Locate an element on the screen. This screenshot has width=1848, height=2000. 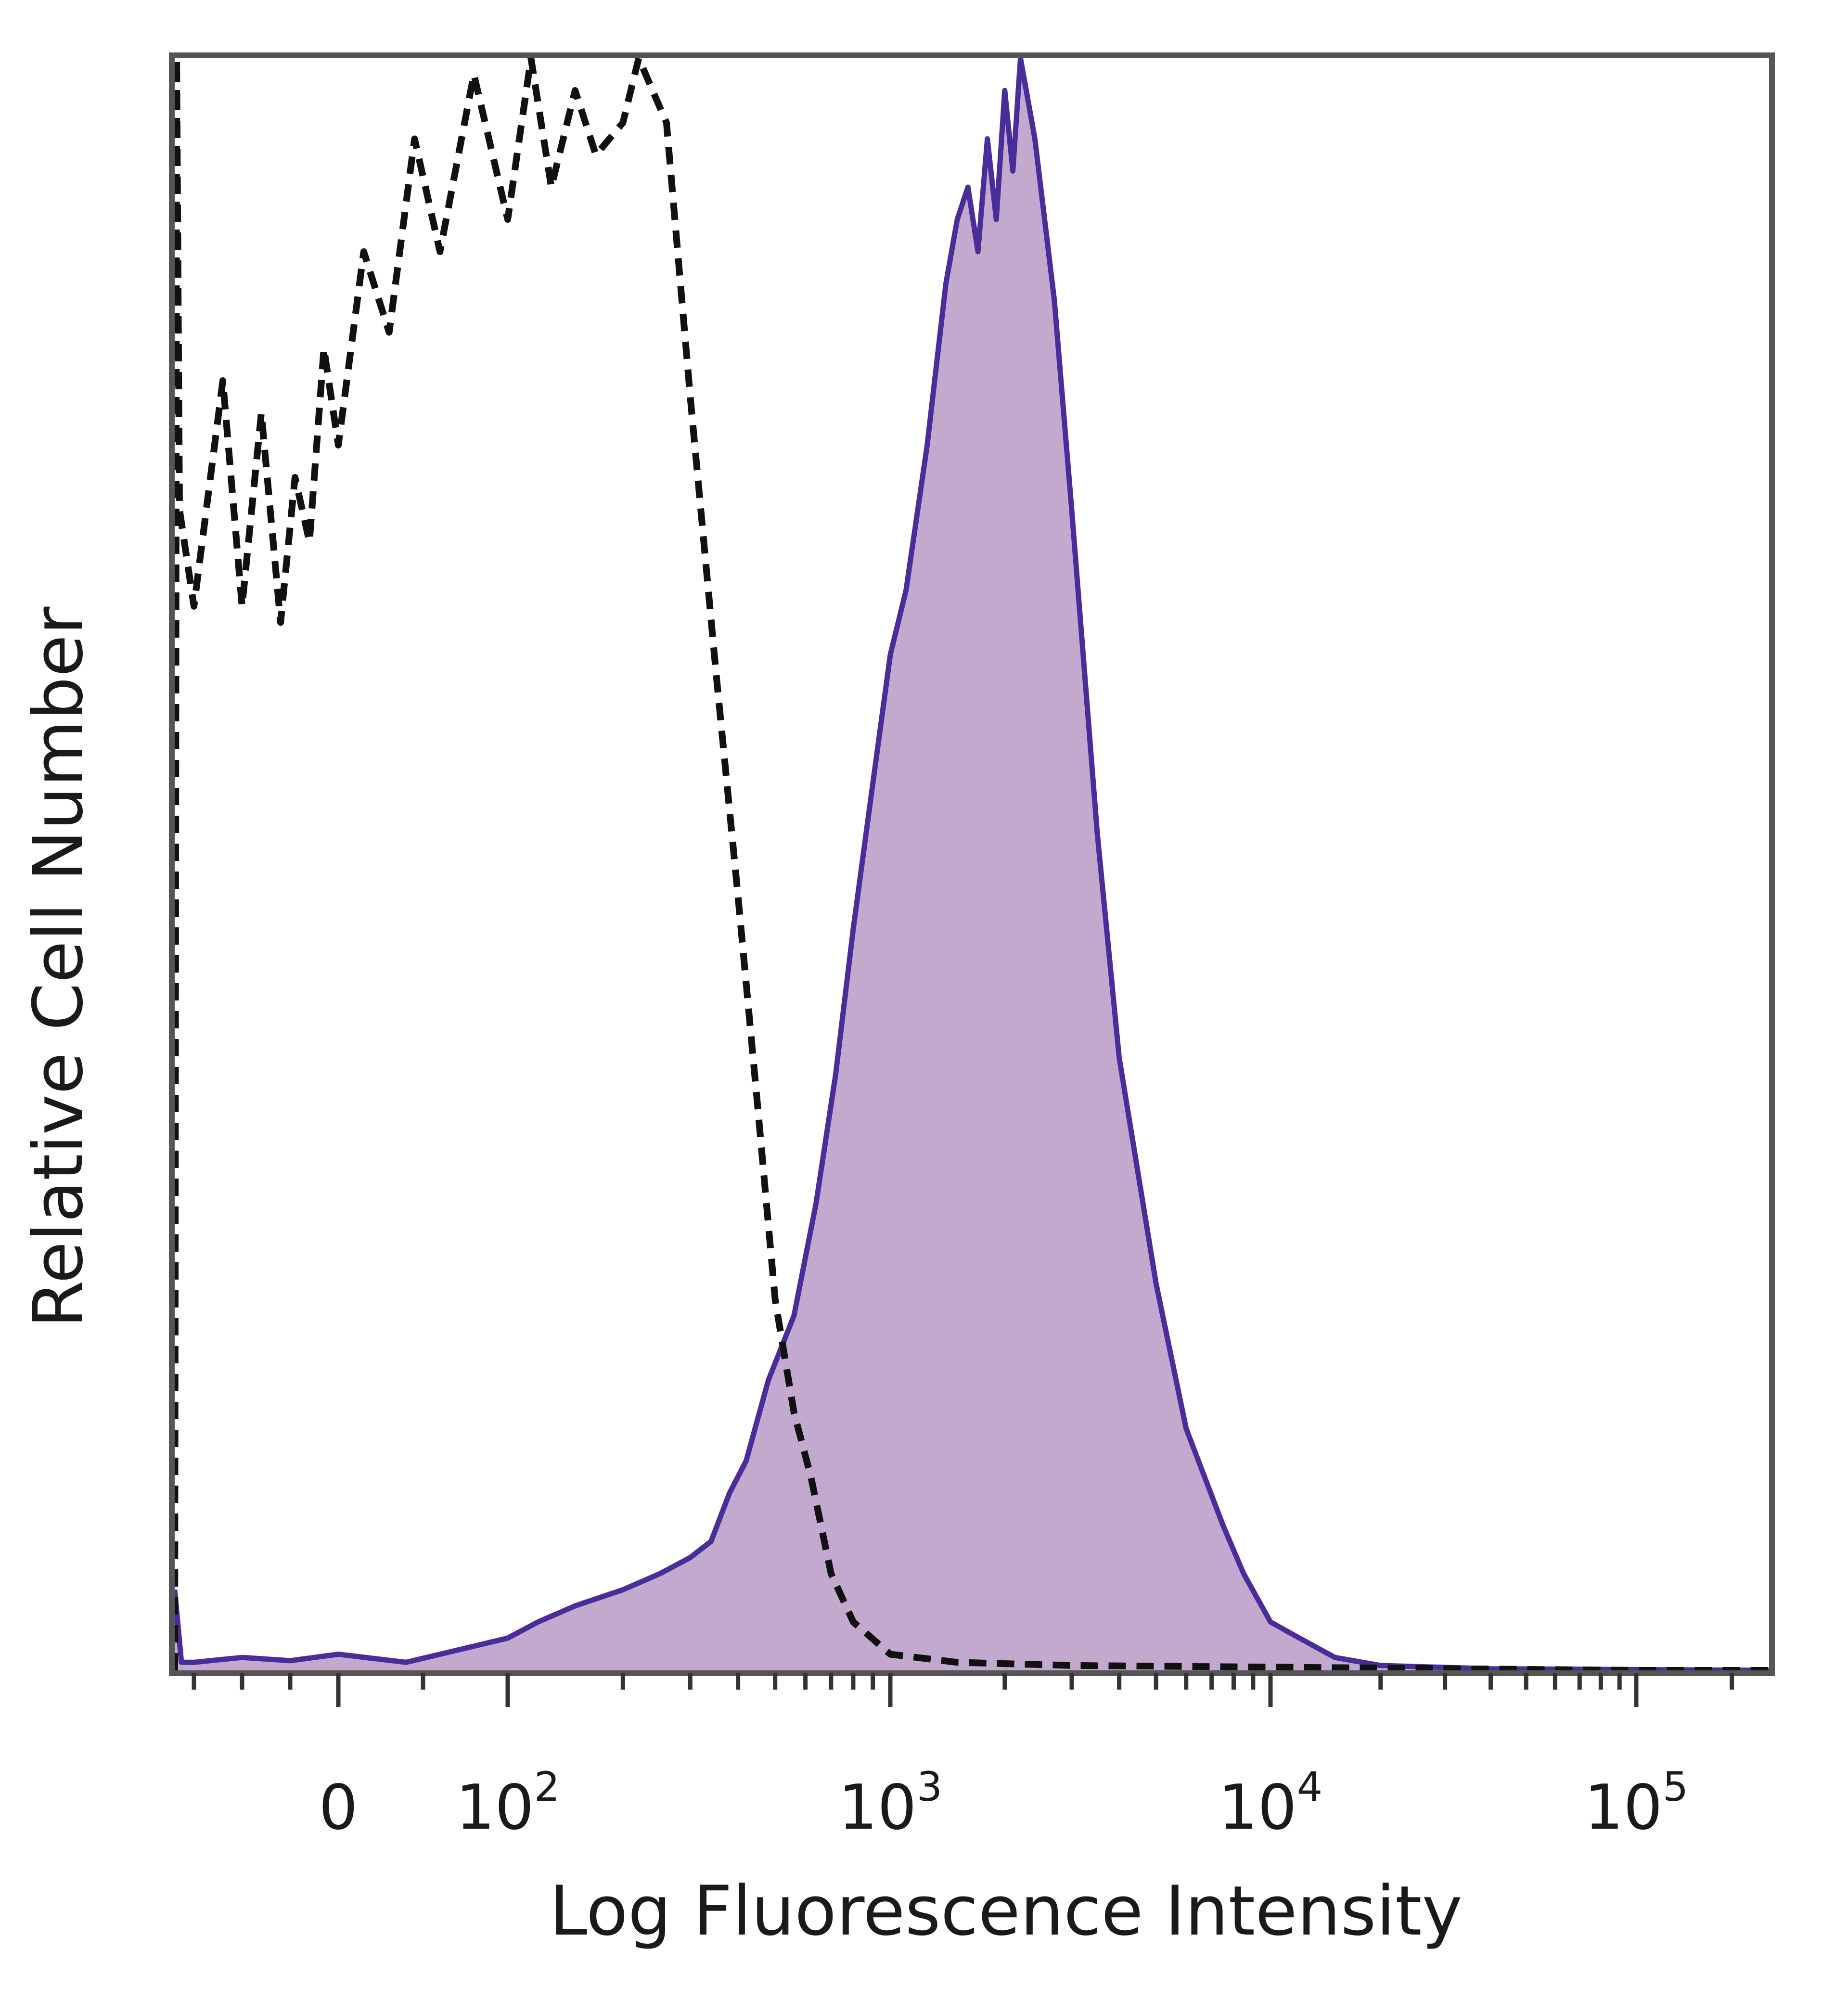
x-tick-label: 10² is located at coordinates (508, 1803).